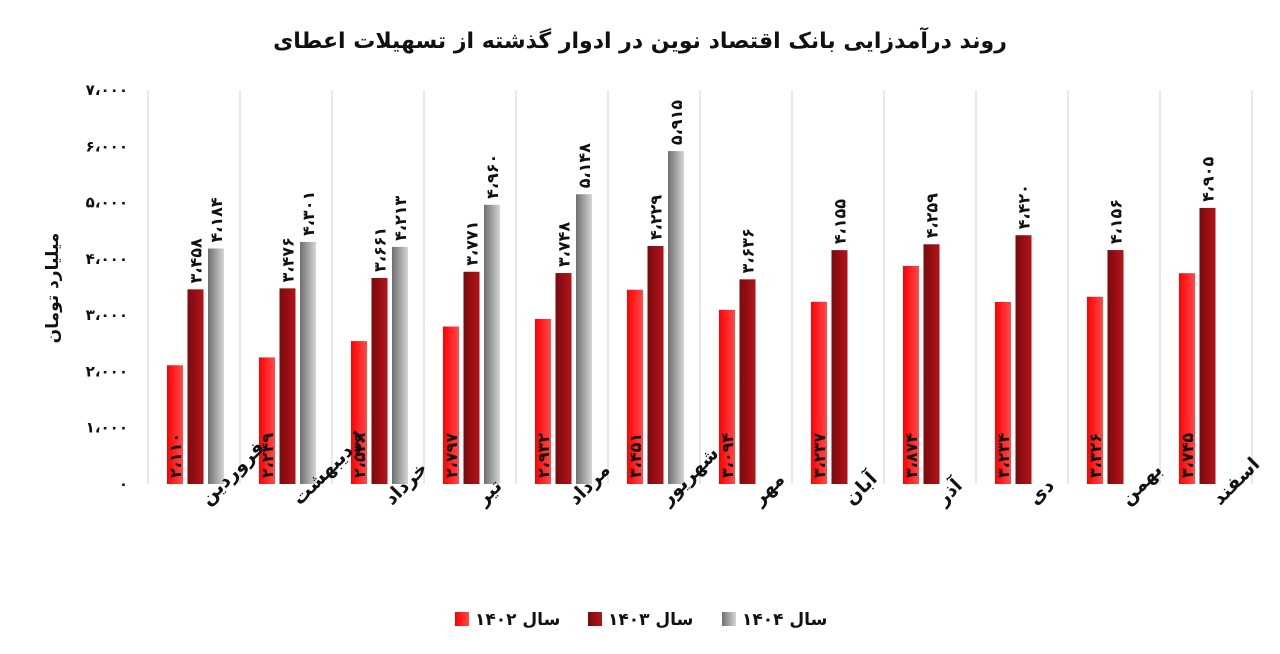 This screenshot has width=1280, height=654. Describe the element at coordinates (359, 455) in the screenshot. I see `data-label: ۲،۵۳۹` at that location.